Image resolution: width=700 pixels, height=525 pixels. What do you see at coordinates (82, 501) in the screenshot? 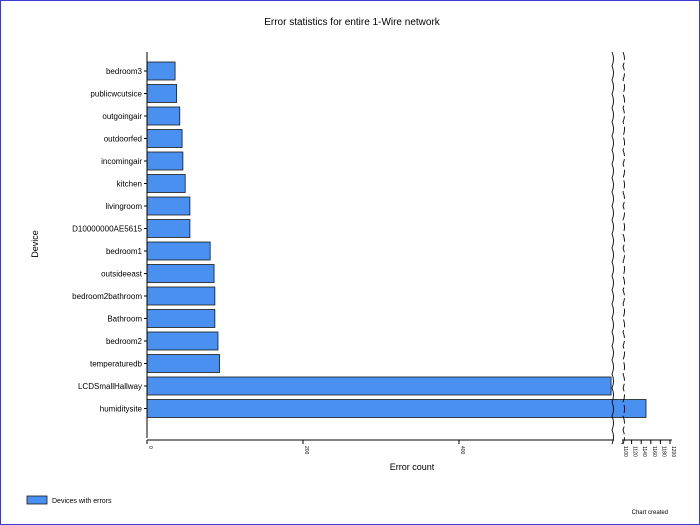
I see `legend-label: Devices with errors` at bounding box center [82, 501].